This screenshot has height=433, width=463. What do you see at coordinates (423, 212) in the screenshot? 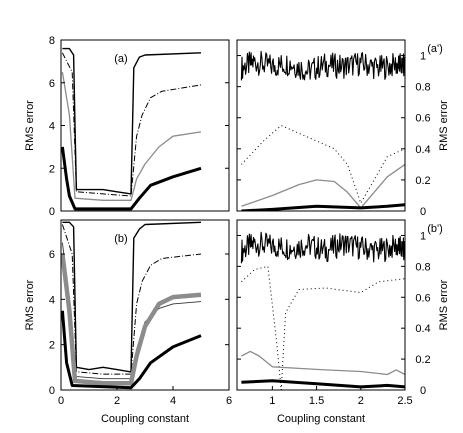
I see `y-tick-label-a-prime-0: 0` at bounding box center [423, 212].